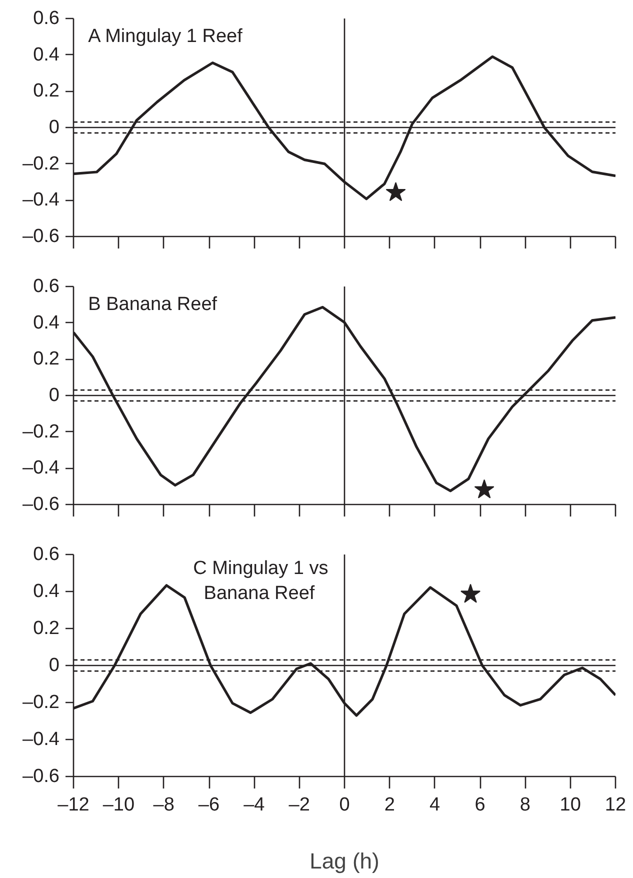  What do you see at coordinates (74, 805) in the screenshot?
I see `x-tick-label: –12` at bounding box center [74, 805].